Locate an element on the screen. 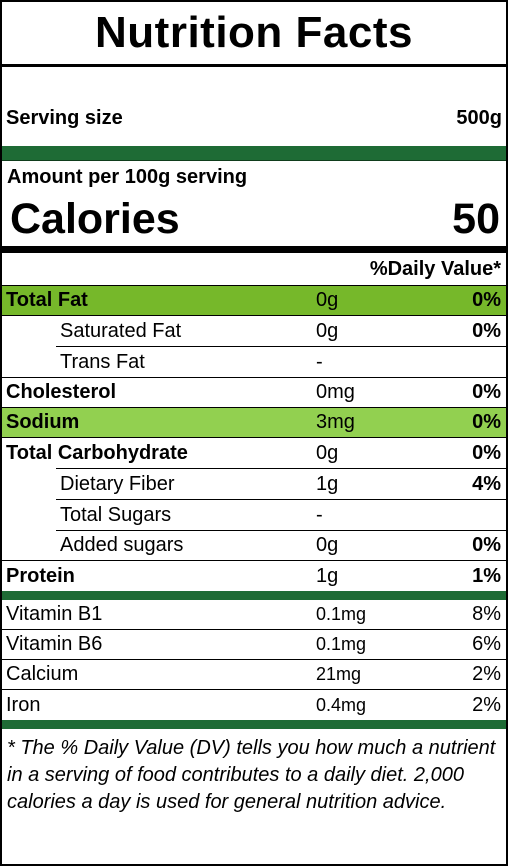  nutrient-row-saturated-fat: Saturated Fat 0g 0% is located at coordinates (254, 331).